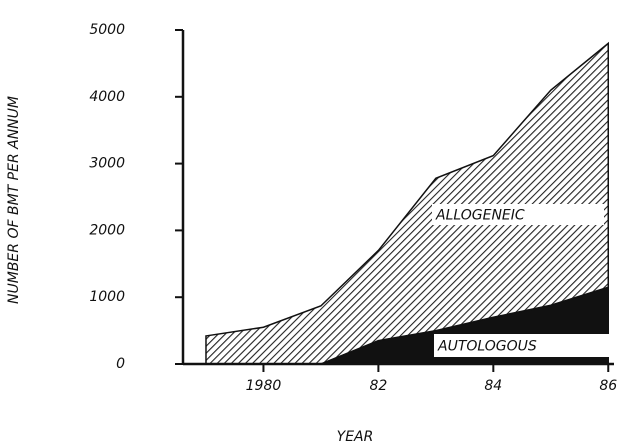 This screenshot has height=445, width=625. What do you see at coordinates (264, 386) in the screenshot?
I see `x-tick-label: 1980` at bounding box center [264, 386].